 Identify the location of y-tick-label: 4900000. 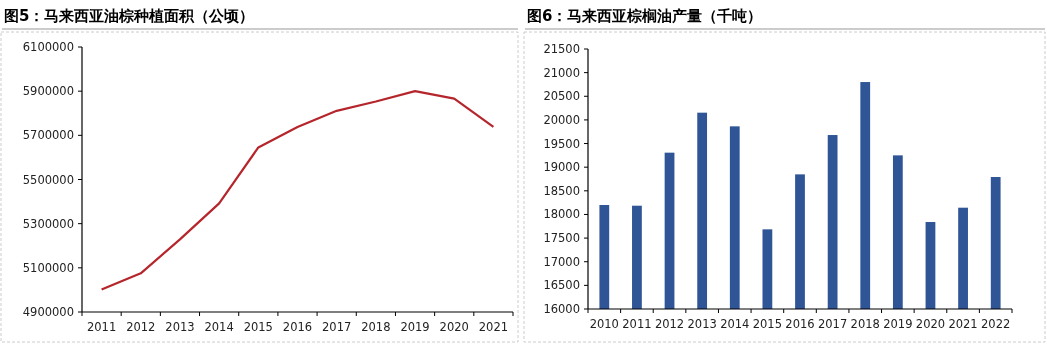
(48, 312).